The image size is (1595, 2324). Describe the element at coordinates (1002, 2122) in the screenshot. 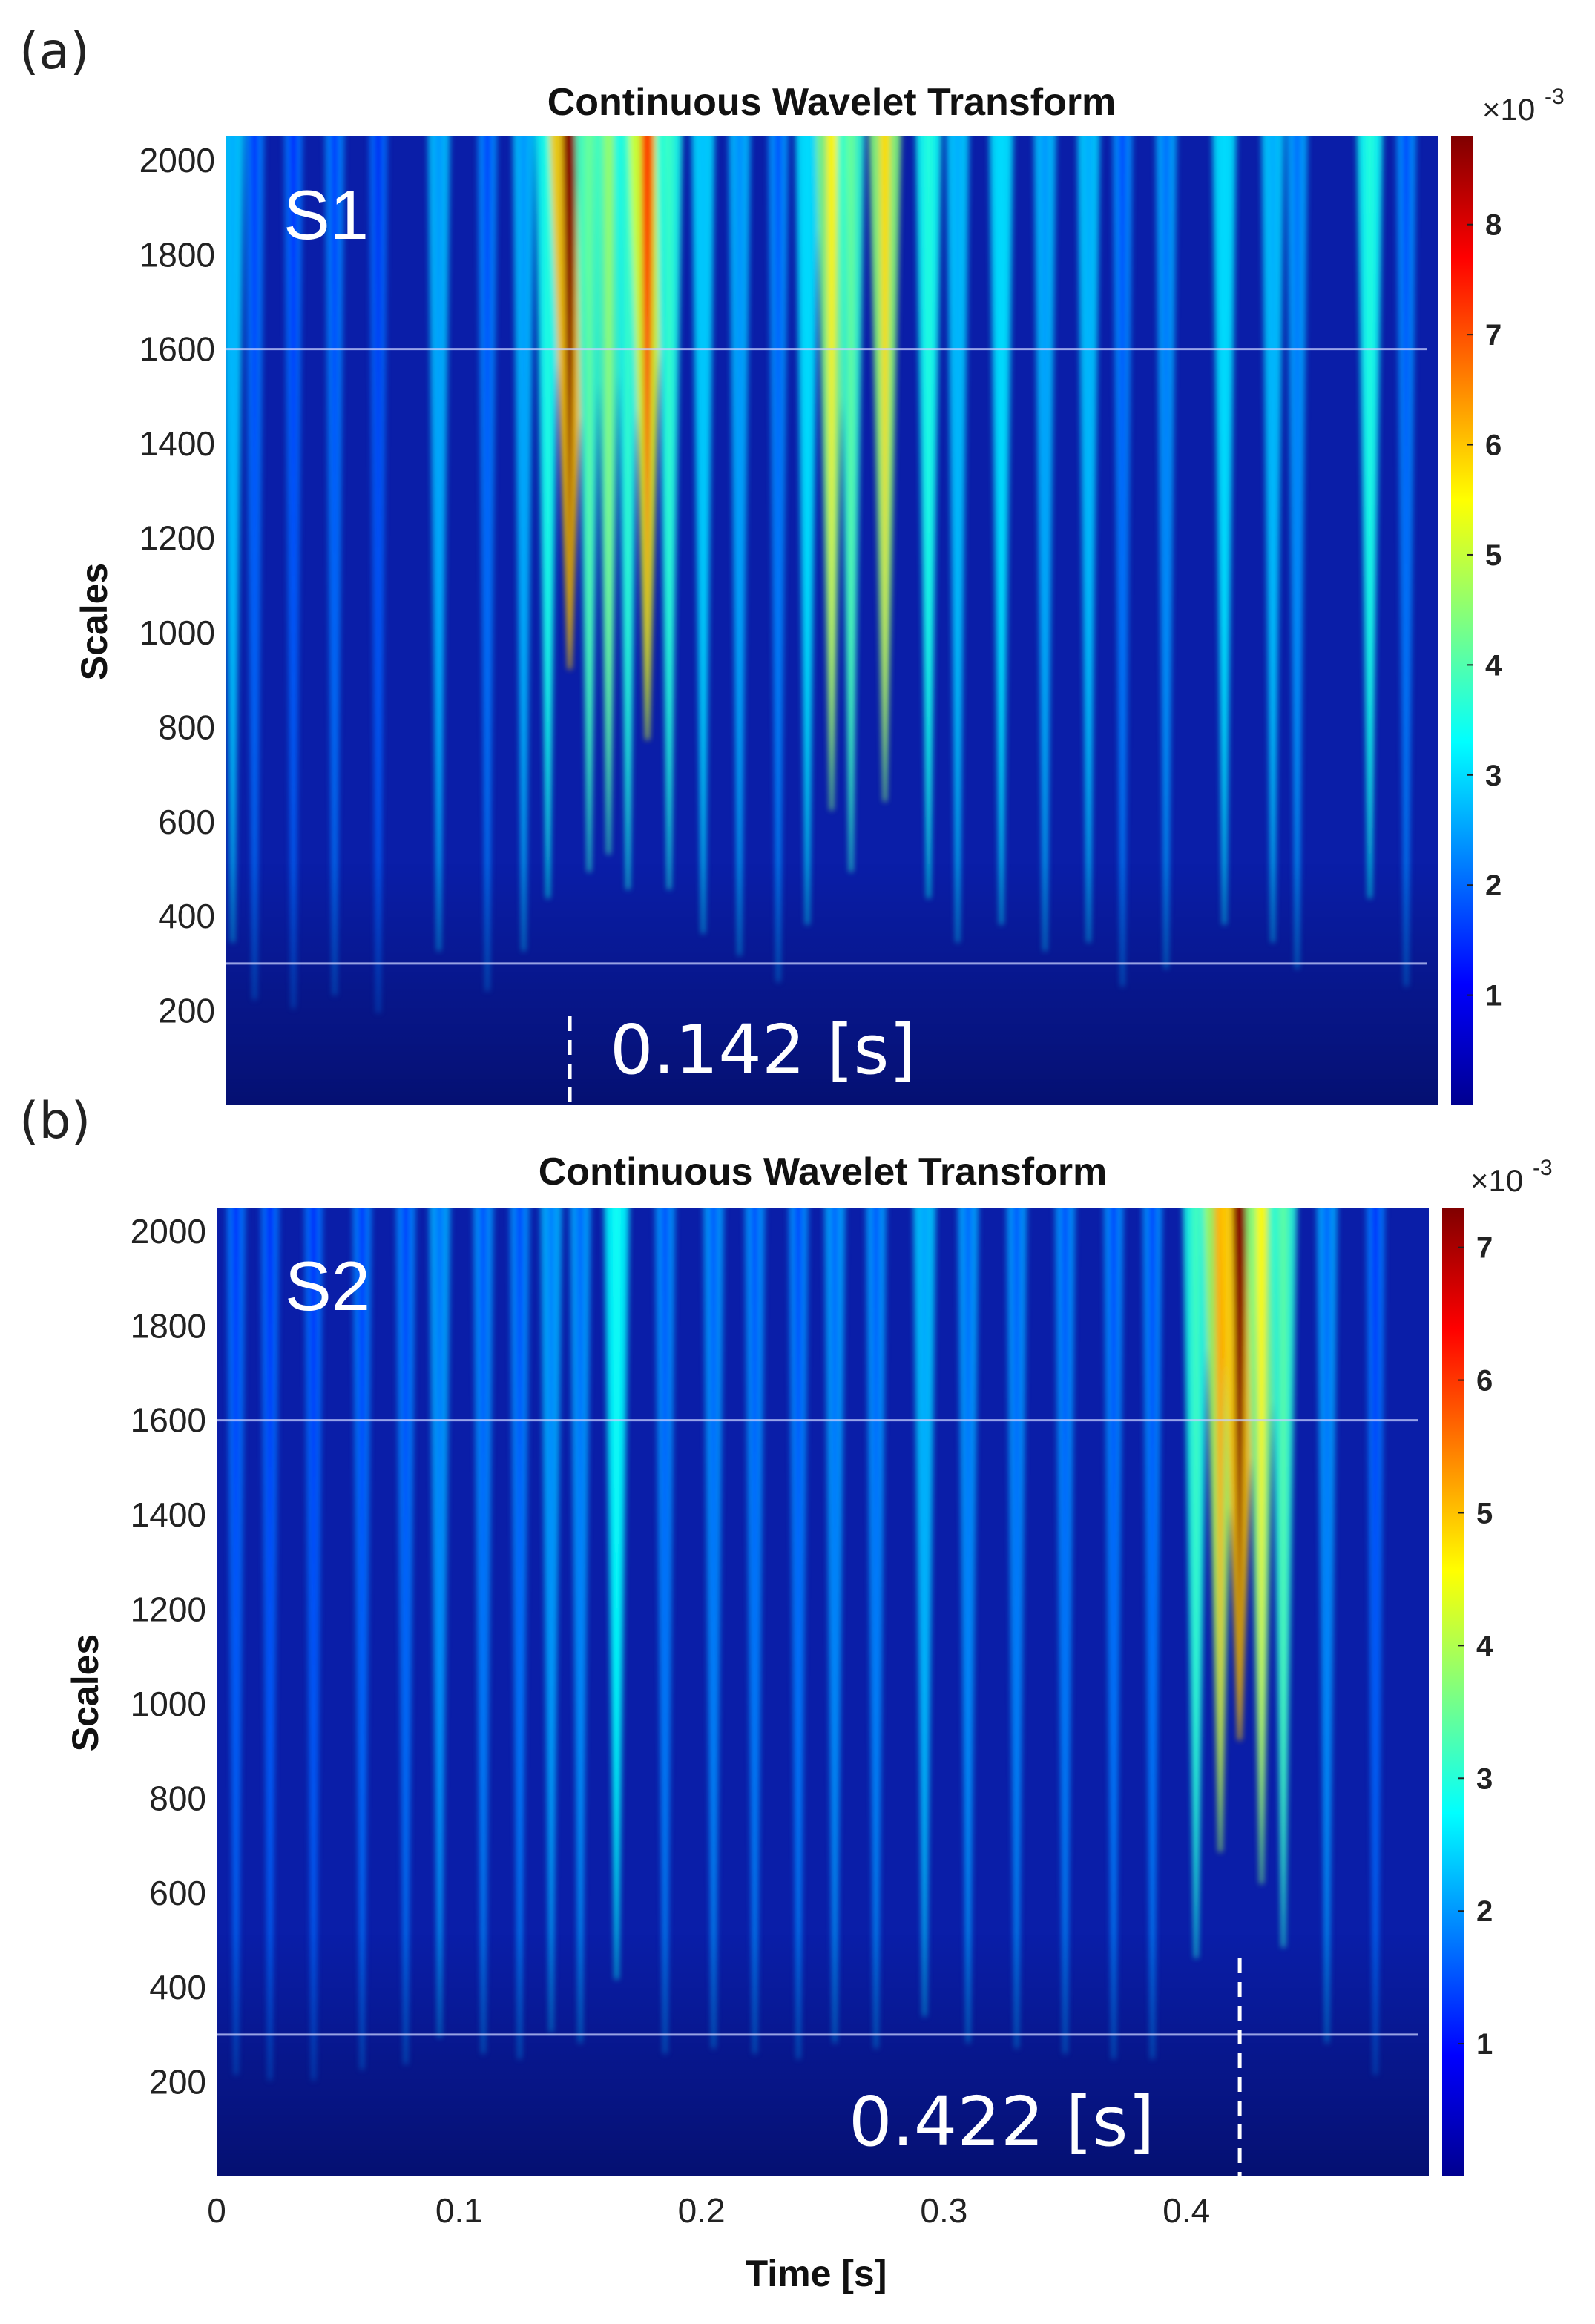

I see `marker-label-b: 0.422 [s]` at that location.